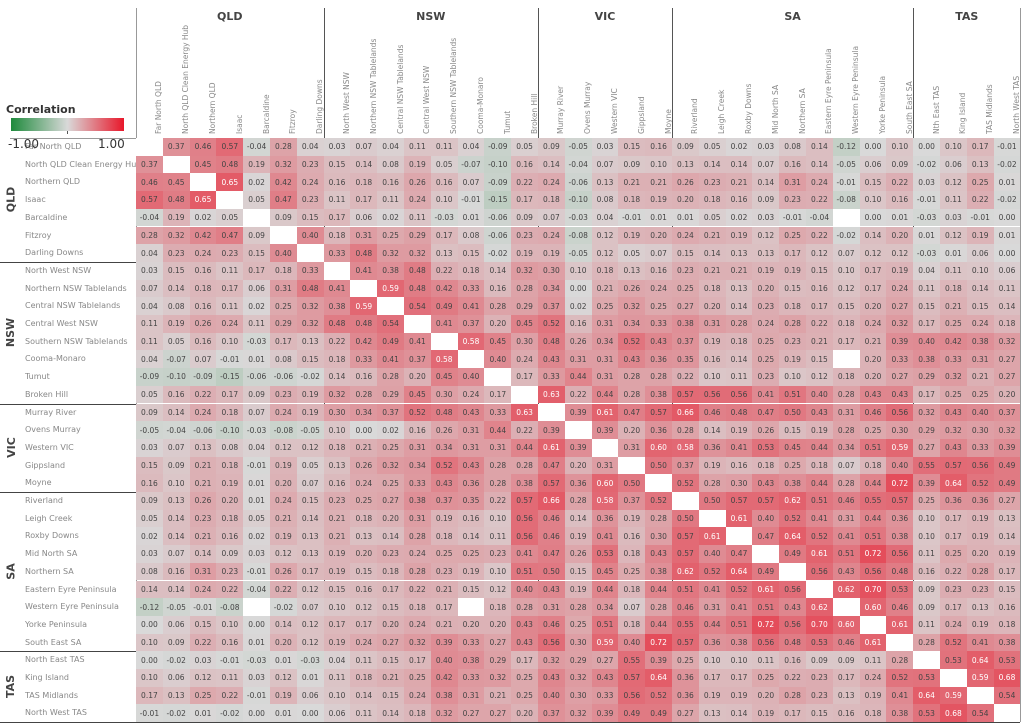 Image resolution: width=1024 pixels, height=726 pixels. What do you see at coordinates (658, 217) in the screenshot?
I see `heatmap-cell: 0.01` at bounding box center [658, 217].